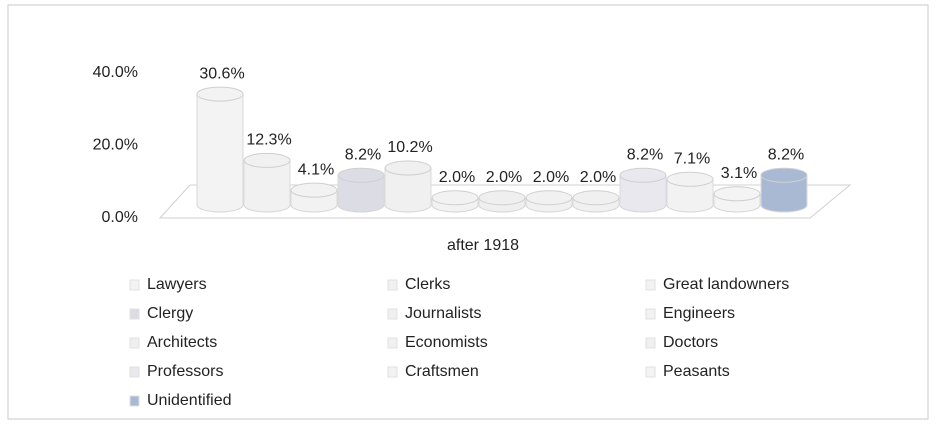 The height and width of the screenshot is (426, 936). Describe the element at coordinates (739, 173) in the screenshot. I see `value-label: 3.1%` at that location.